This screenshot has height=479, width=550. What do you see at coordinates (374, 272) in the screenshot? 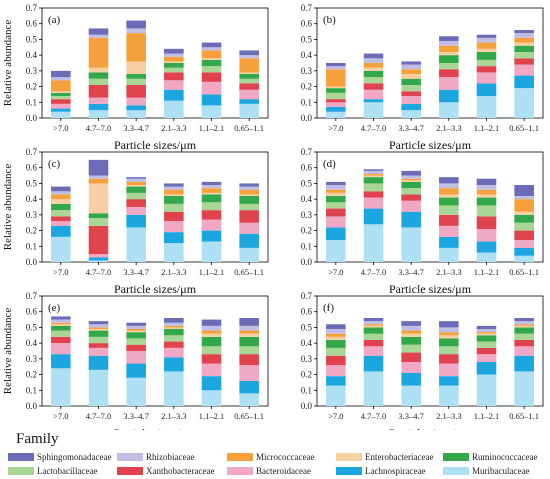
I see `x-tick-label: 4.7–7.0` at bounding box center [374, 272].